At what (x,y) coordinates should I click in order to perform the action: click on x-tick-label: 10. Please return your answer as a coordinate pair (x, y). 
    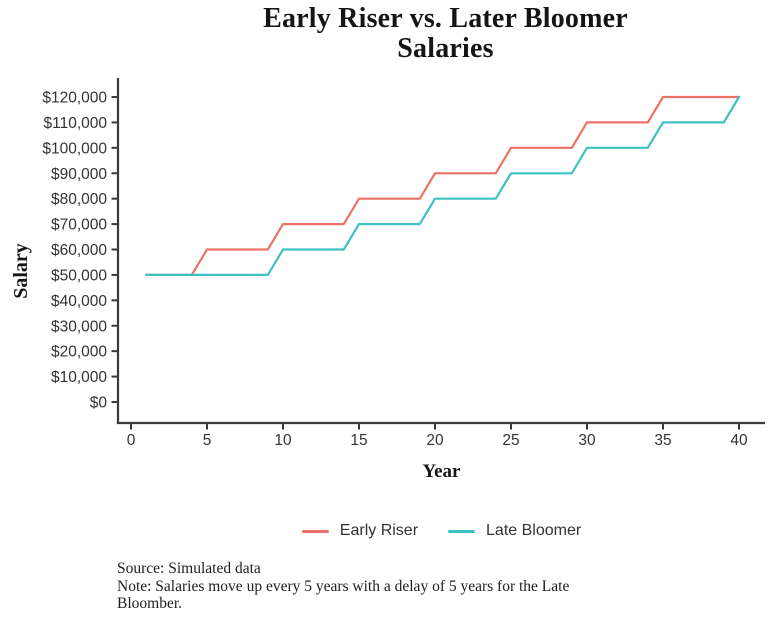
    Looking at the image, I should click on (283, 440).